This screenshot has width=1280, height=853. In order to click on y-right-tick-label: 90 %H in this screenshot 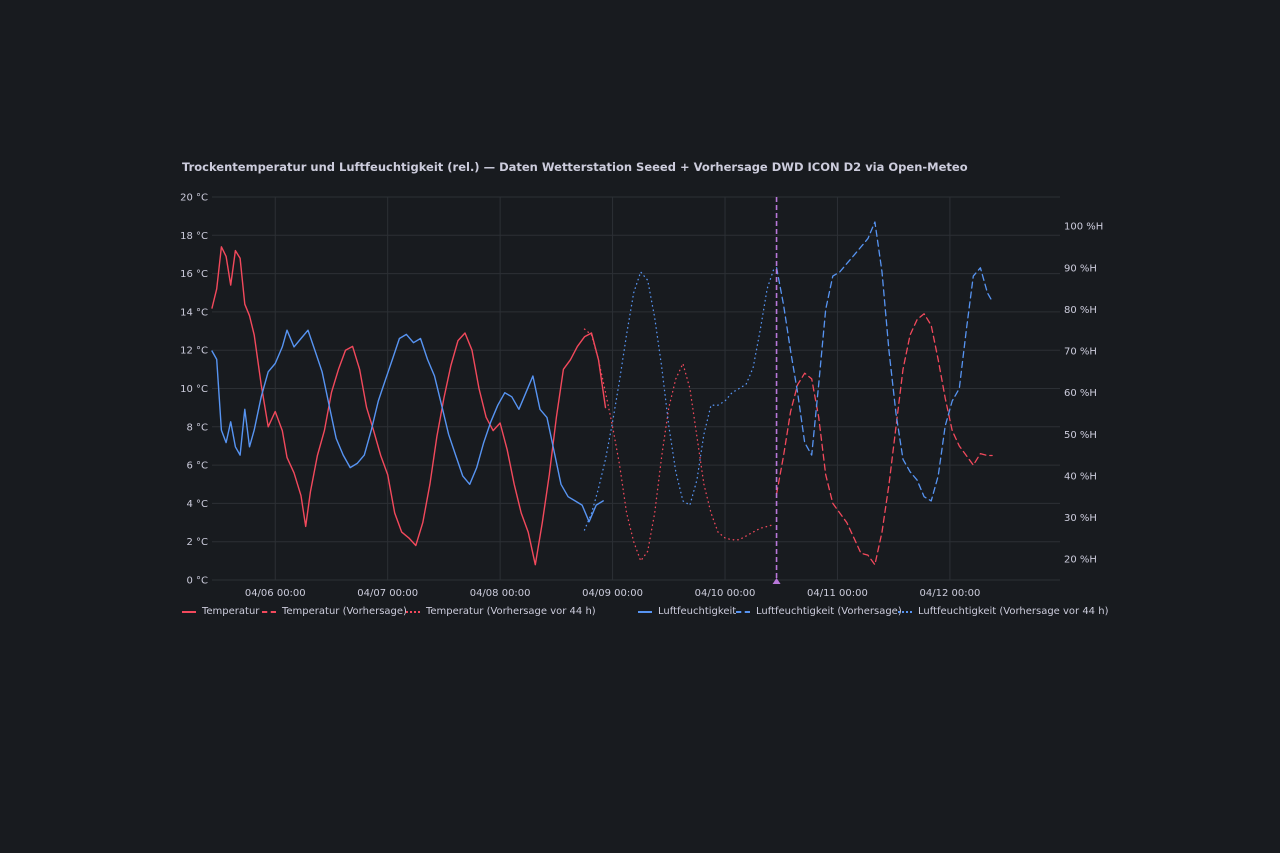, I will do `click(1080, 268)`.